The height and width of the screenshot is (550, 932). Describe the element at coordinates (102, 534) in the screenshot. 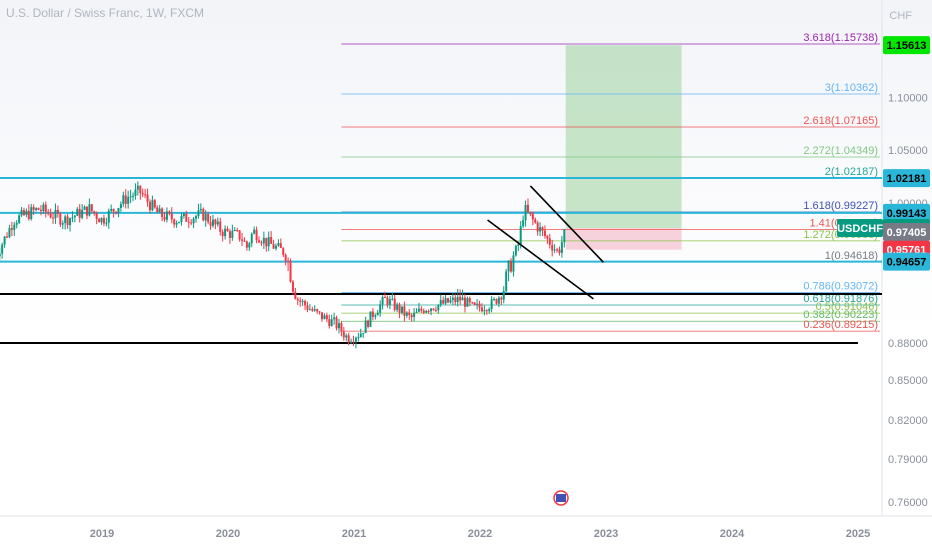

I see `x-tick-label: 2019` at that location.